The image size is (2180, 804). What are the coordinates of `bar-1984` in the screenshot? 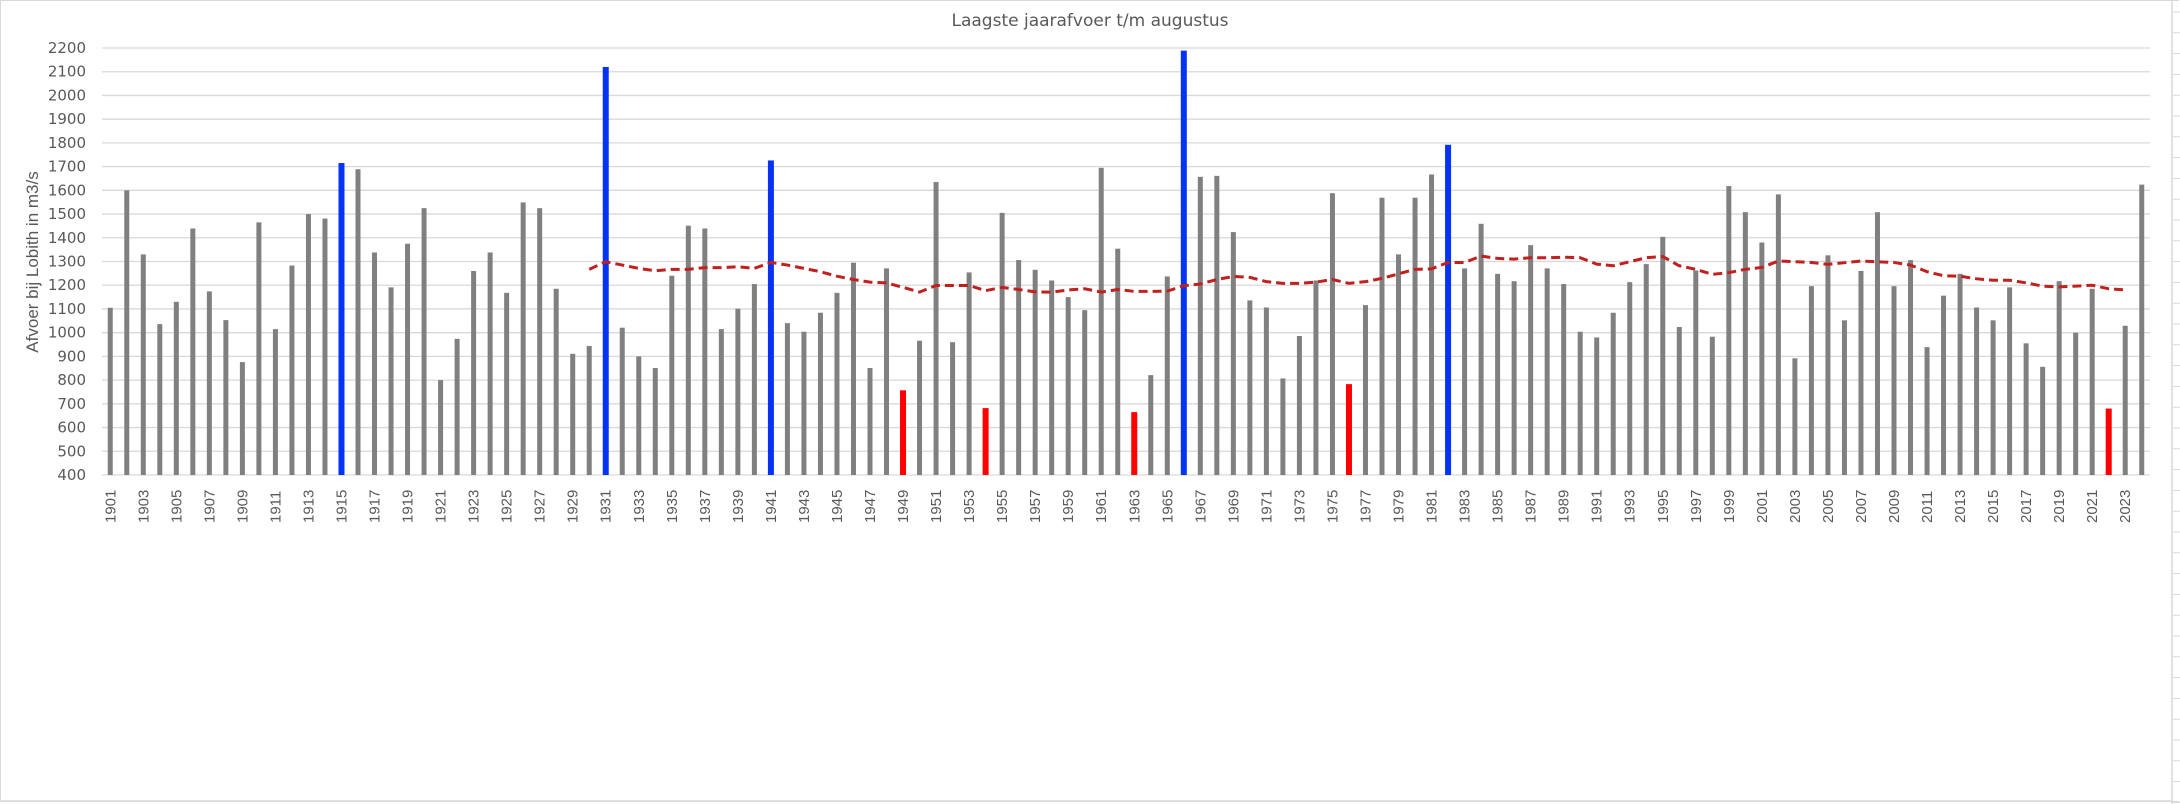 It's located at (1481, 349).